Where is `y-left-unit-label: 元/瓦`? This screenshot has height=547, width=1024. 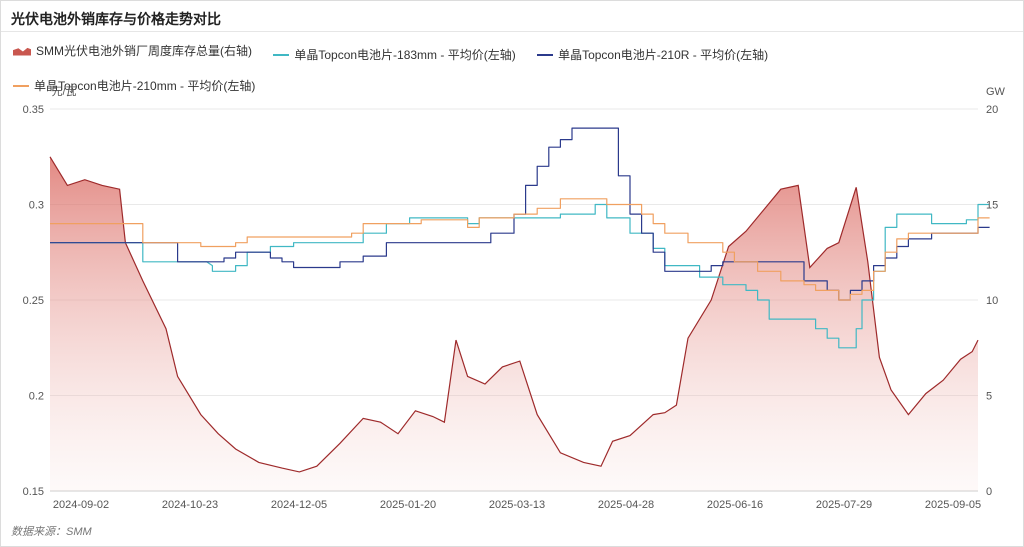
y-left-unit-label: 元/瓦 is located at coordinates (63, 92).